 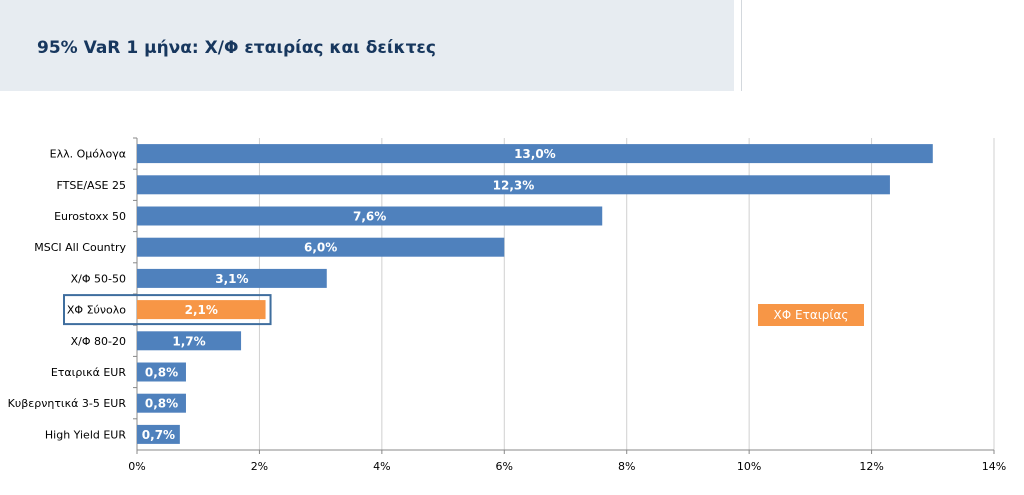 What do you see at coordinates (504, 466) in the screenshot?
I see `x-tick-label: 6%` at bounding box center [504, 466].